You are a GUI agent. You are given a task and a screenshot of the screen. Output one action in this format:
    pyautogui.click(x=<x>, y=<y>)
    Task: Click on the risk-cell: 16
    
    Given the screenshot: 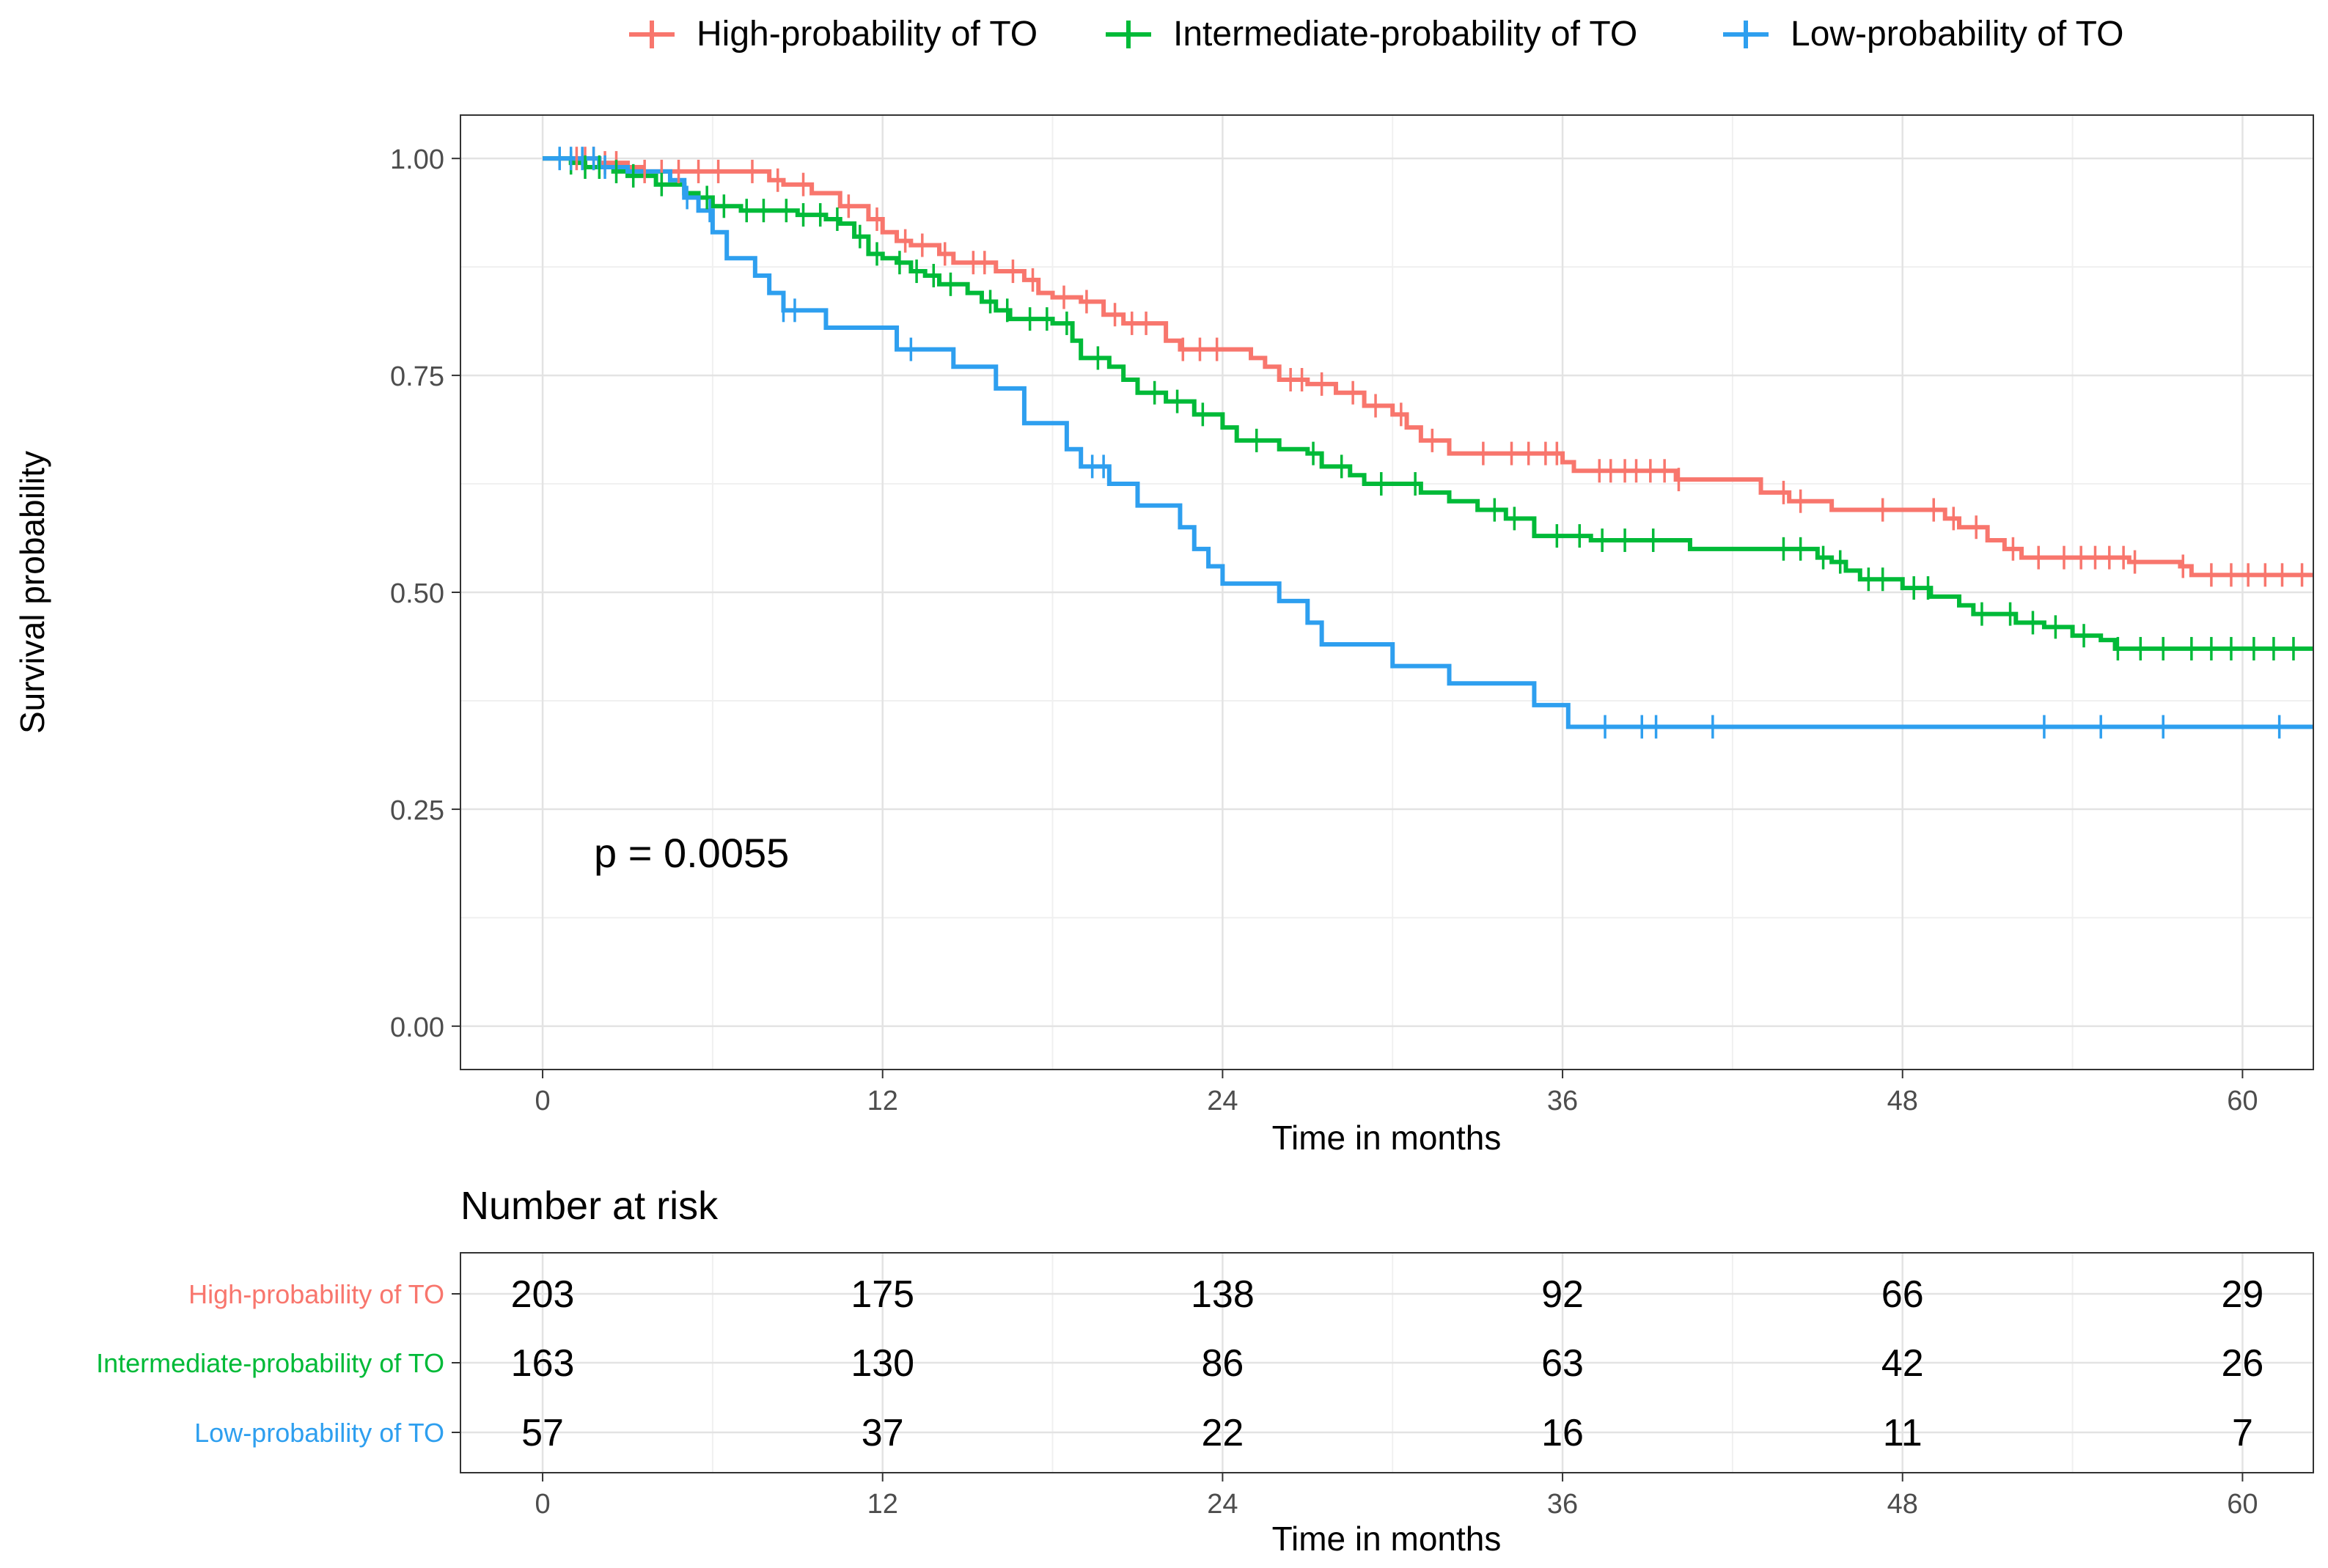 What is the action you would take?
    pyautogui.click(x=1562, y=1433)
    